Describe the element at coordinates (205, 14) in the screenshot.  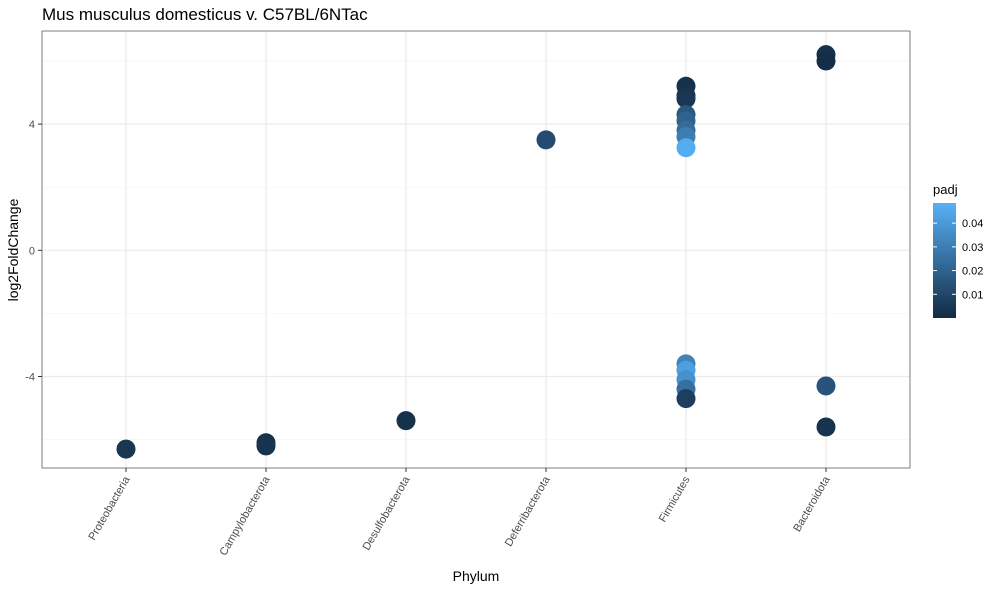
I see `chart-title: Mus musculus domesticus v. C57BL/6NTac` at that location.